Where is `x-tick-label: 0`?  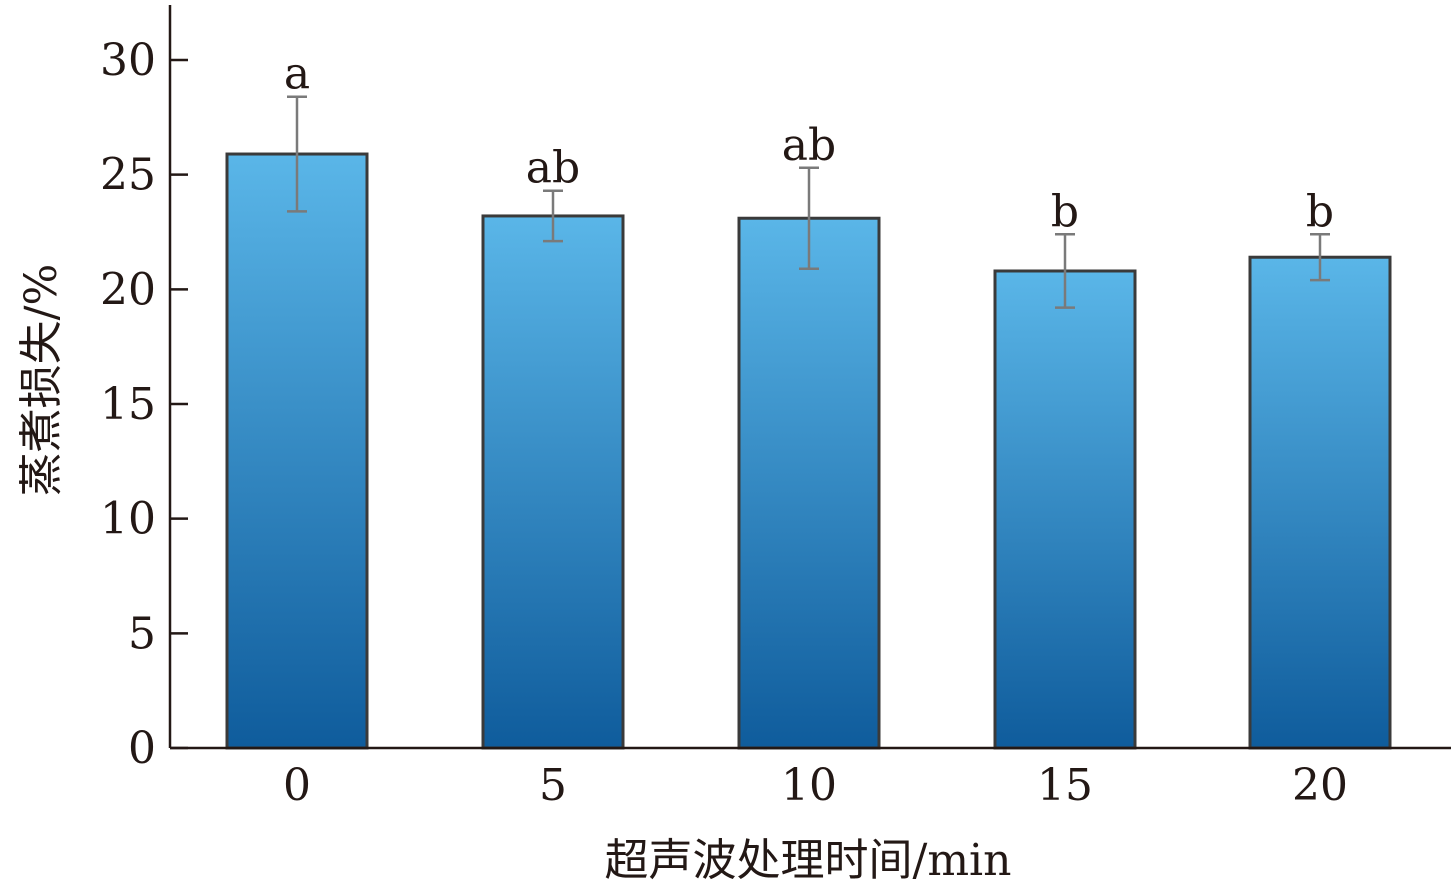
x-tick-label: 0 is located at coordinates (297, 785).